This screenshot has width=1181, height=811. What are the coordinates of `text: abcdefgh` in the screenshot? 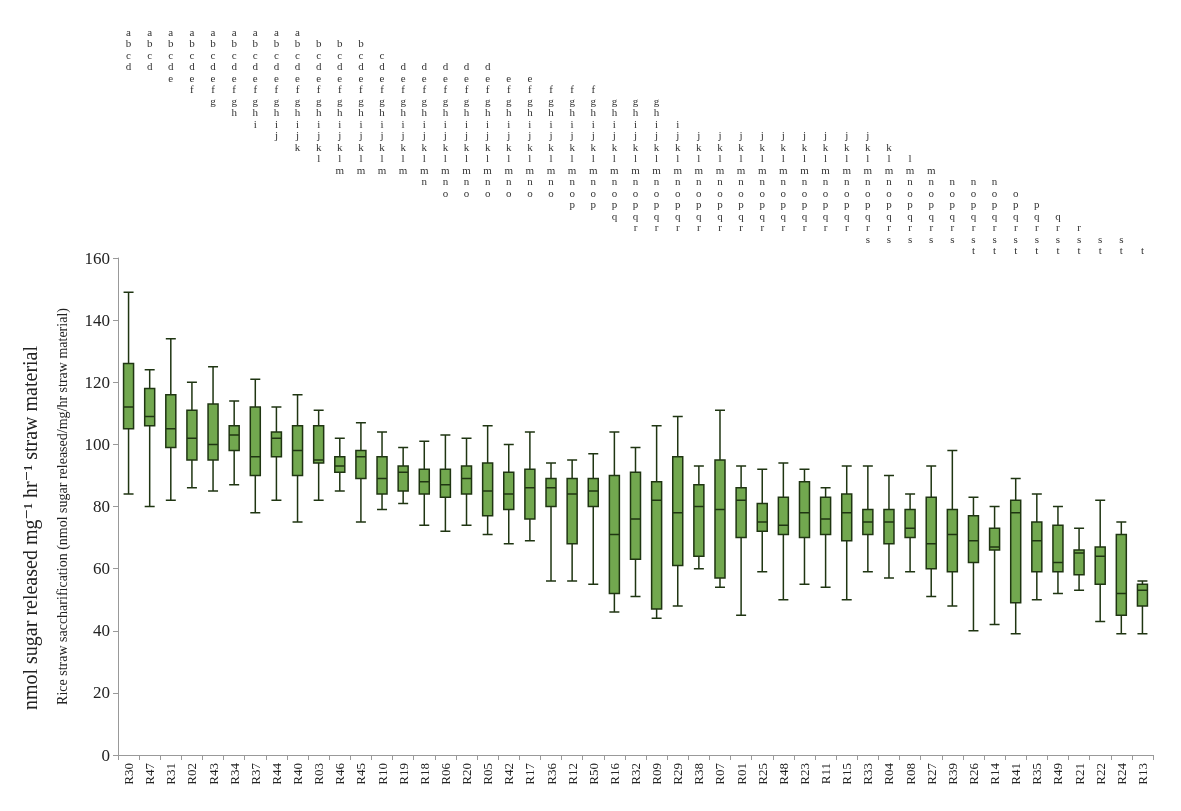 It's located at (234, 72).